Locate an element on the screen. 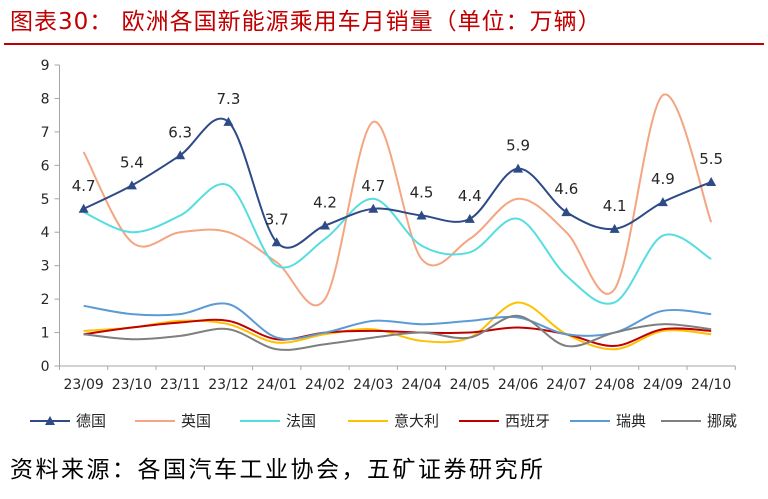 The height and width of the screenshot is (499, 768). x-tick-label: 23/11 is located at coordinates (180, 385).